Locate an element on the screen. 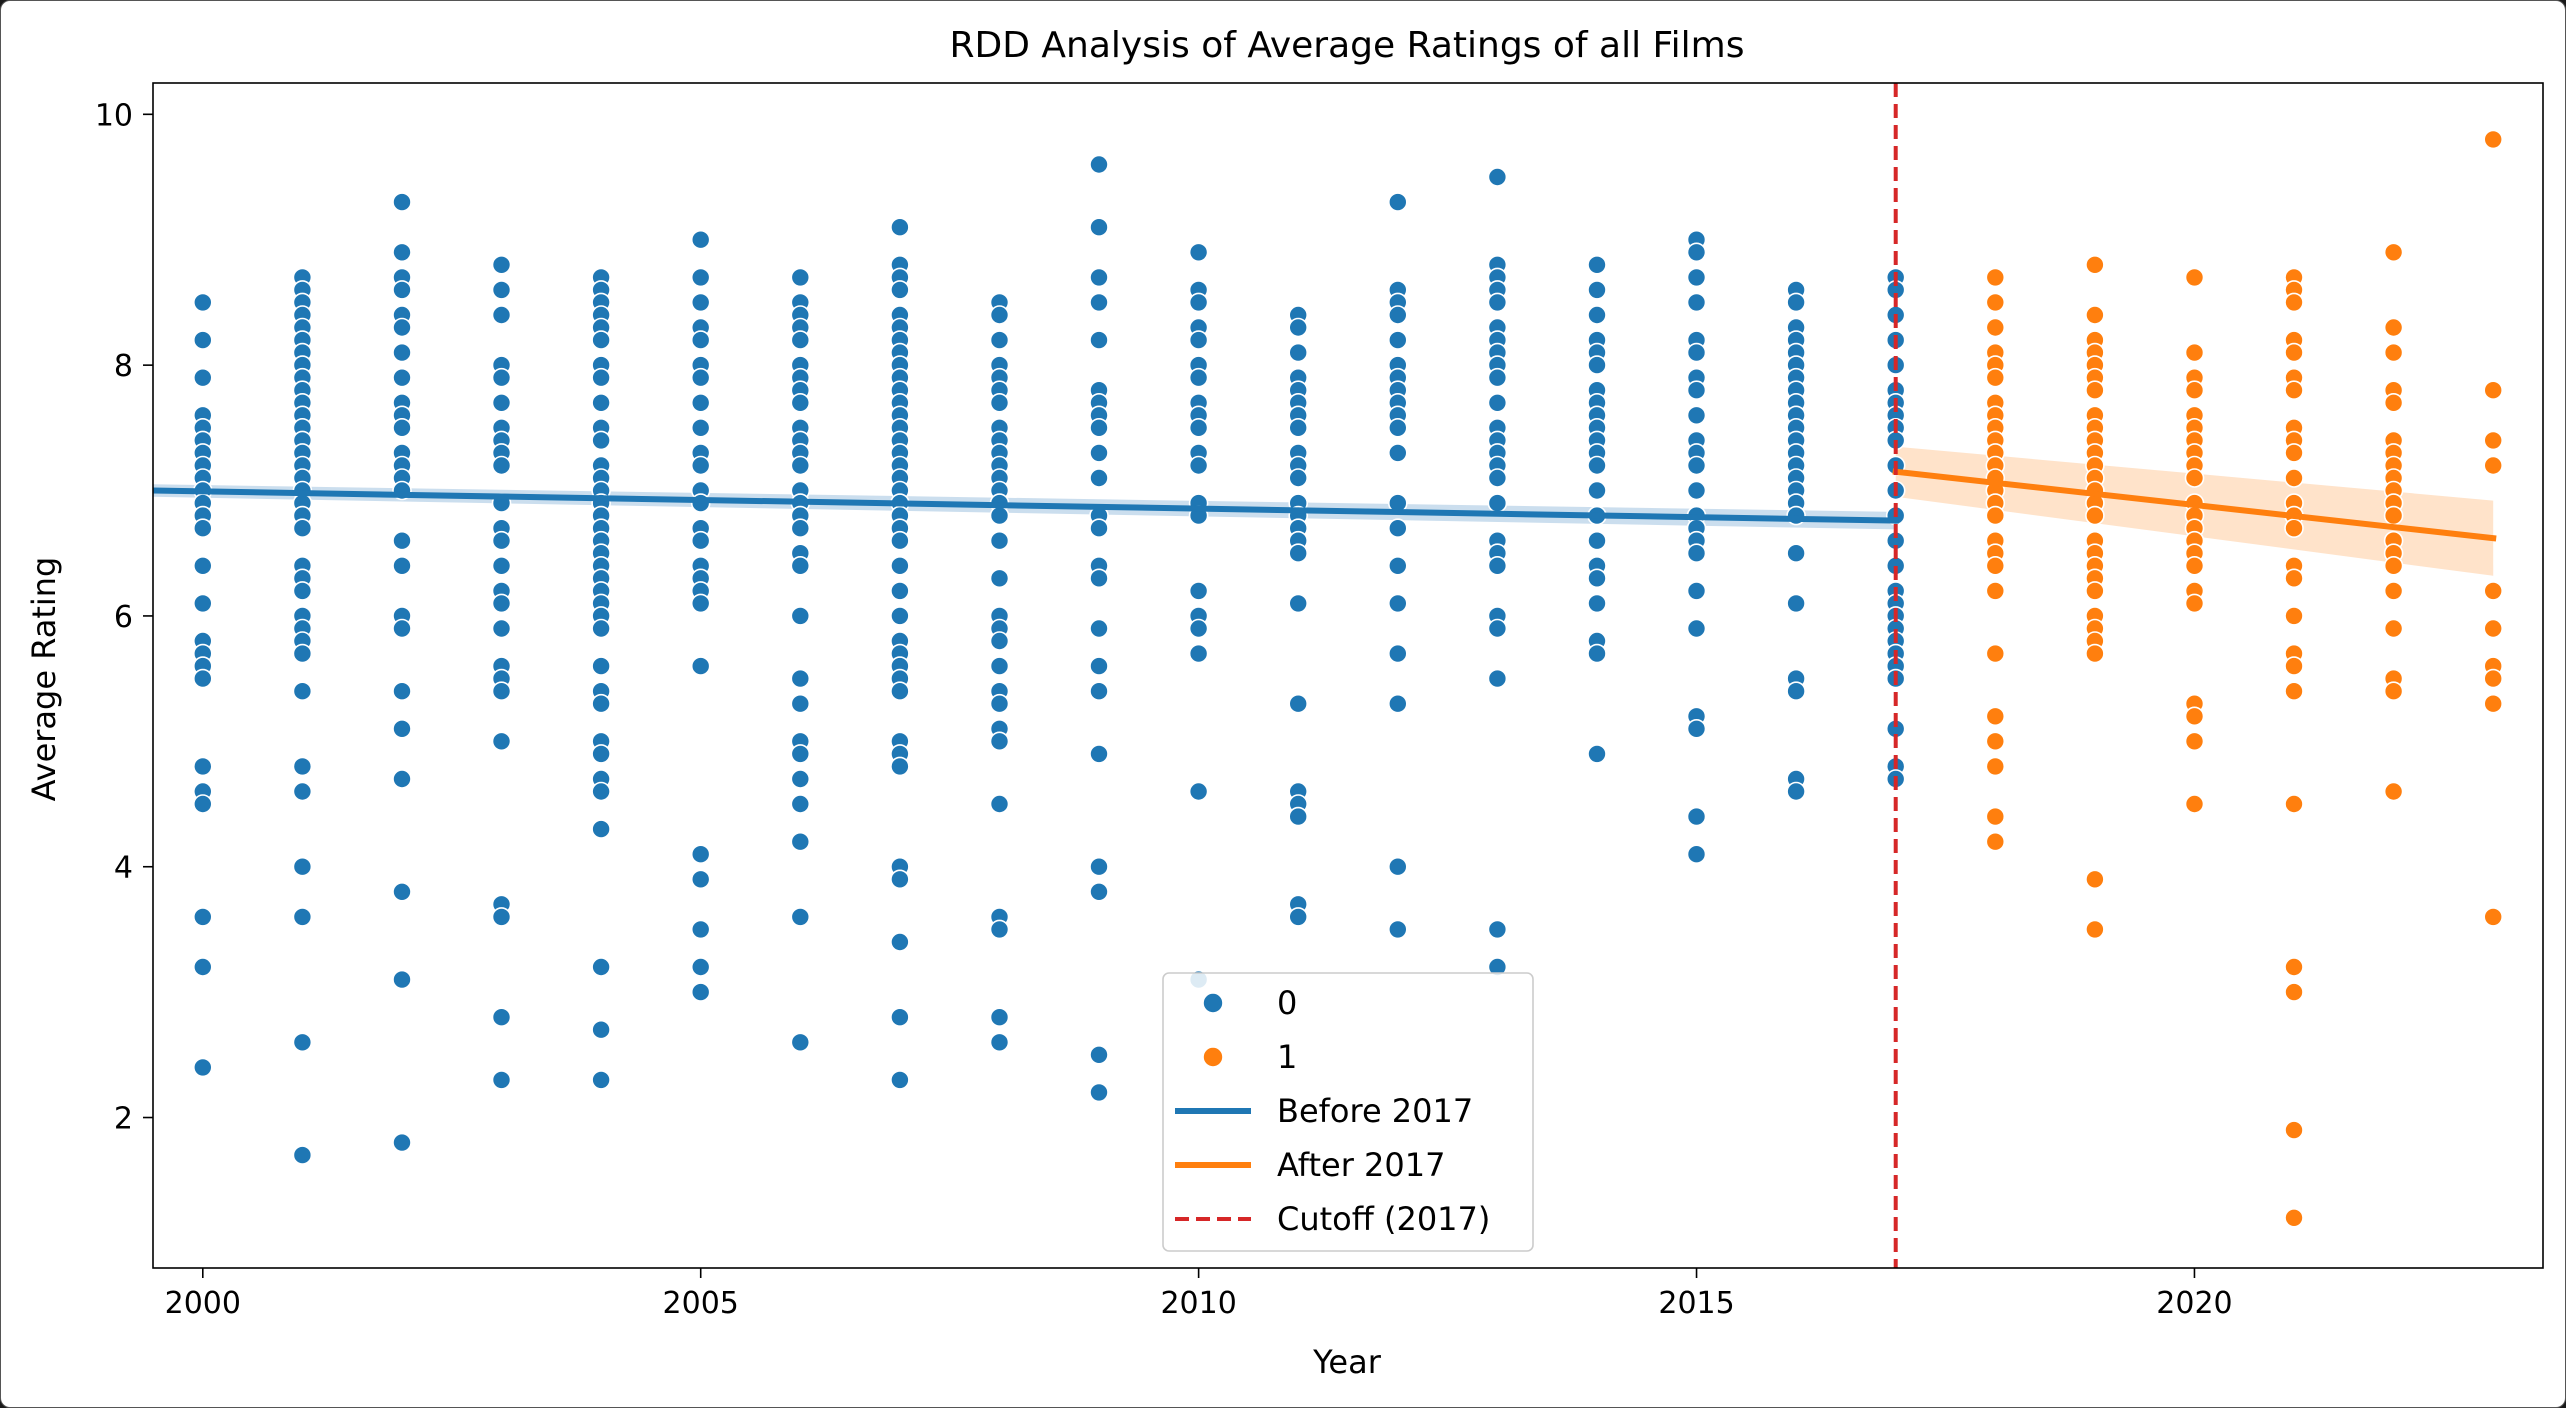  regression-line-after is located at coordinates (2194, 505).